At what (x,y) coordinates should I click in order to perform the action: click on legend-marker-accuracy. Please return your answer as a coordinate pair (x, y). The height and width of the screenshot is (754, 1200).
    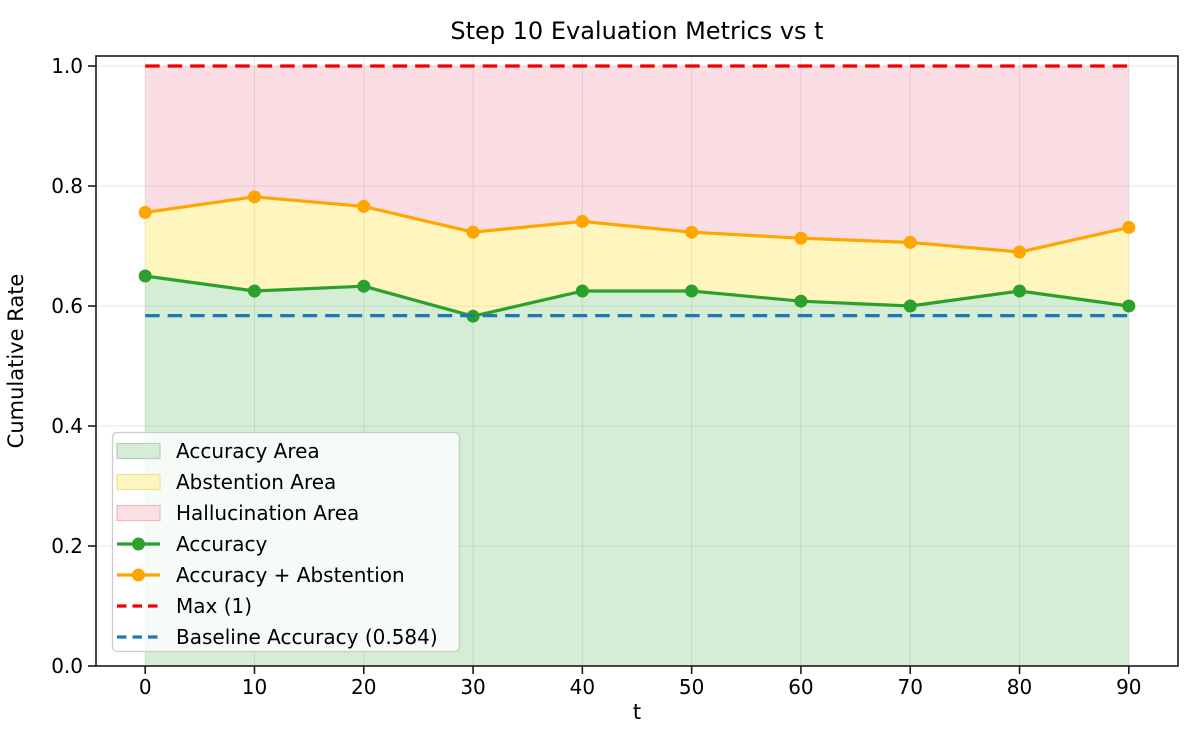
    Looking at the image, I should click on (138, 544).